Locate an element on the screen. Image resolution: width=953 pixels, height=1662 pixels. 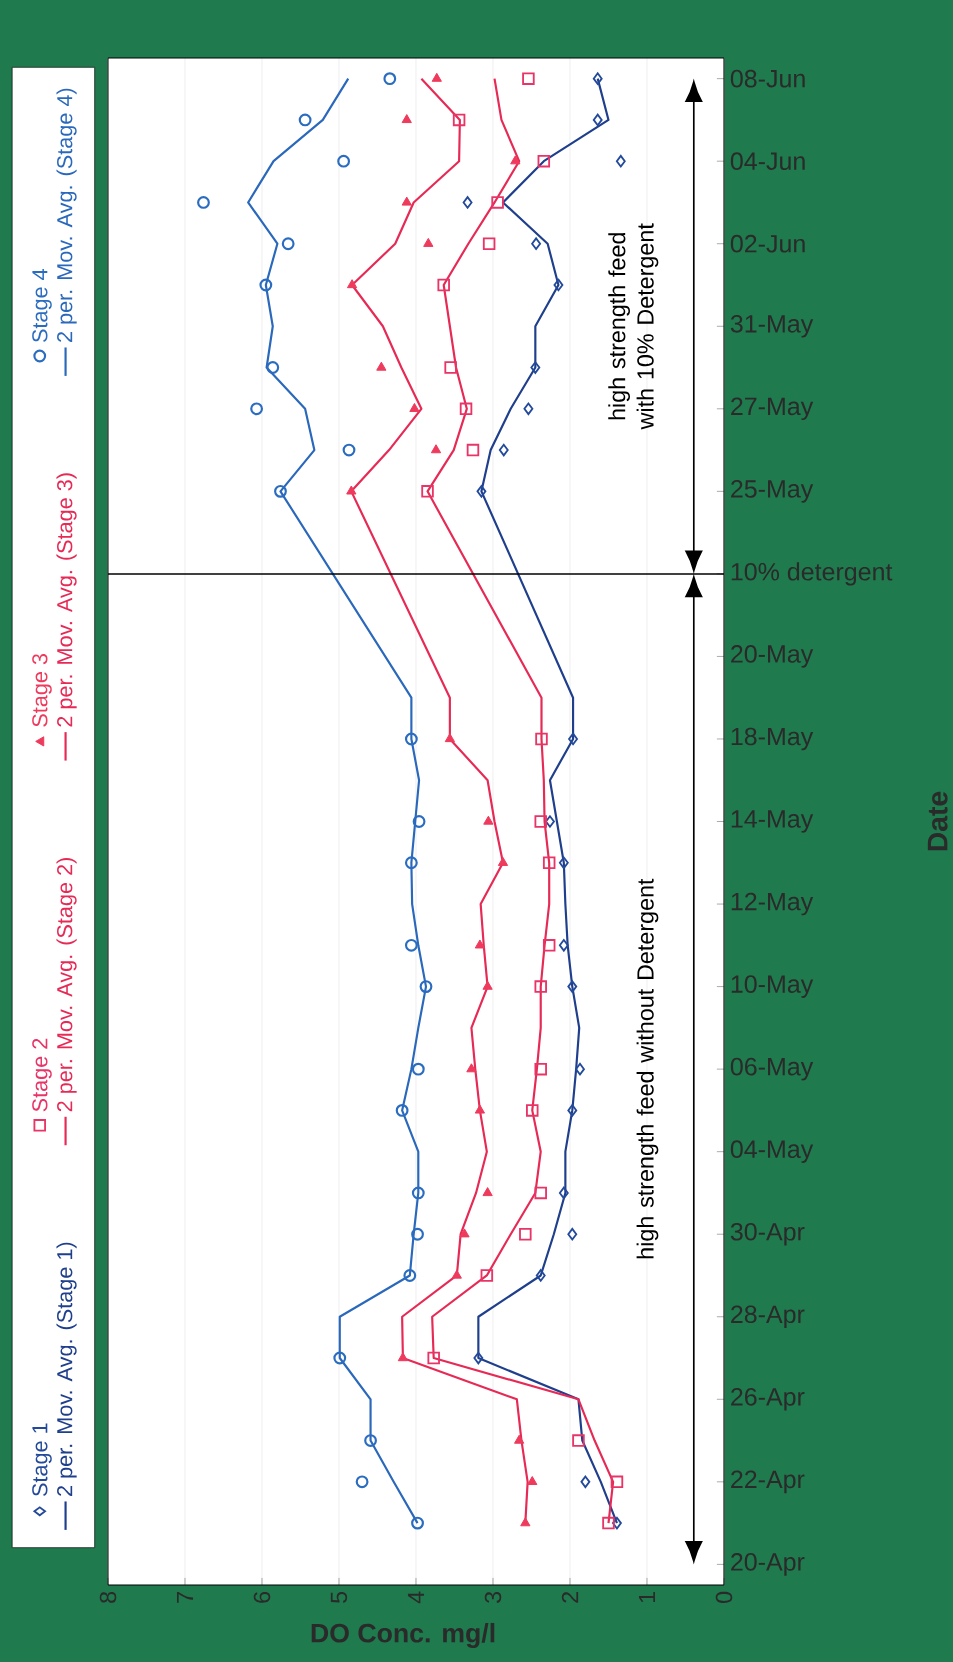
y-tick-label: 10% detergent is located at coordinates (812, 574).